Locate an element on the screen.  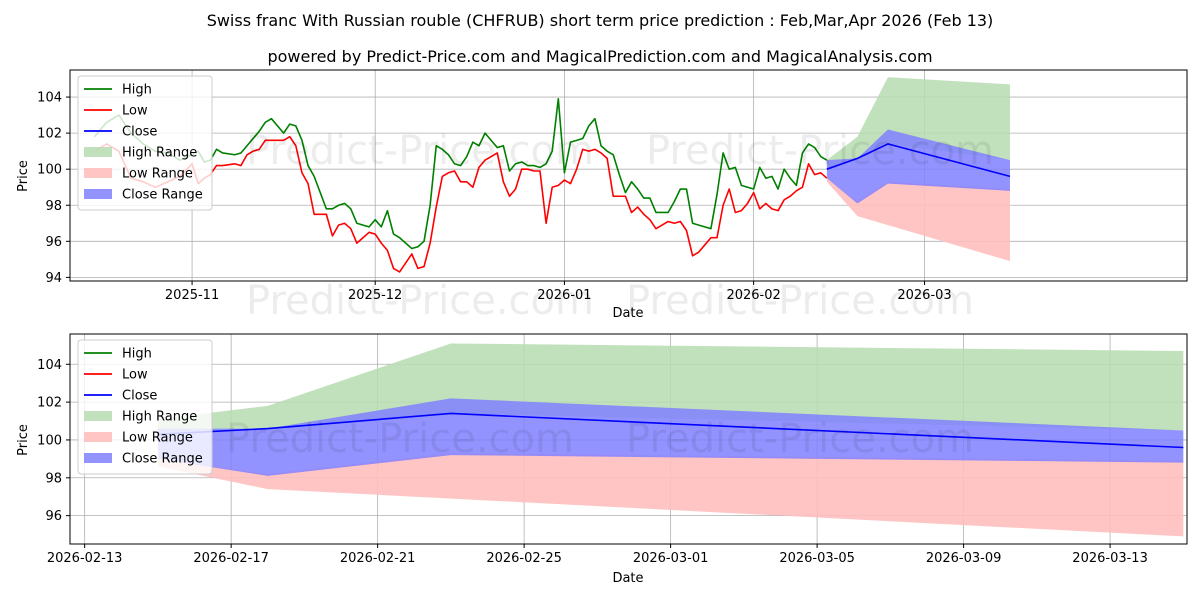
top-y-tick-label: 94 is located at coordinates (53, 278).